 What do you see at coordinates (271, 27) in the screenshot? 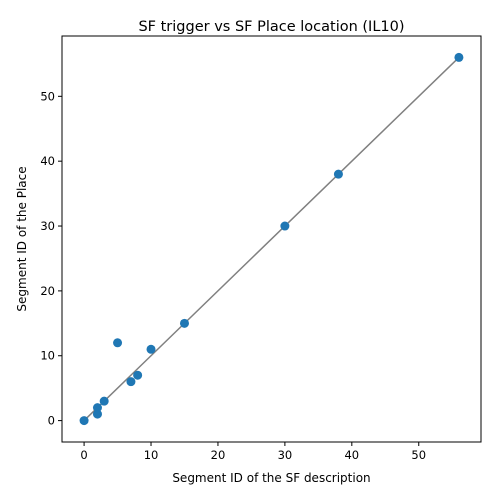
I see `chart-title: SF trigger vs SF Place location (IL10)` at bounding box center [271, 27].